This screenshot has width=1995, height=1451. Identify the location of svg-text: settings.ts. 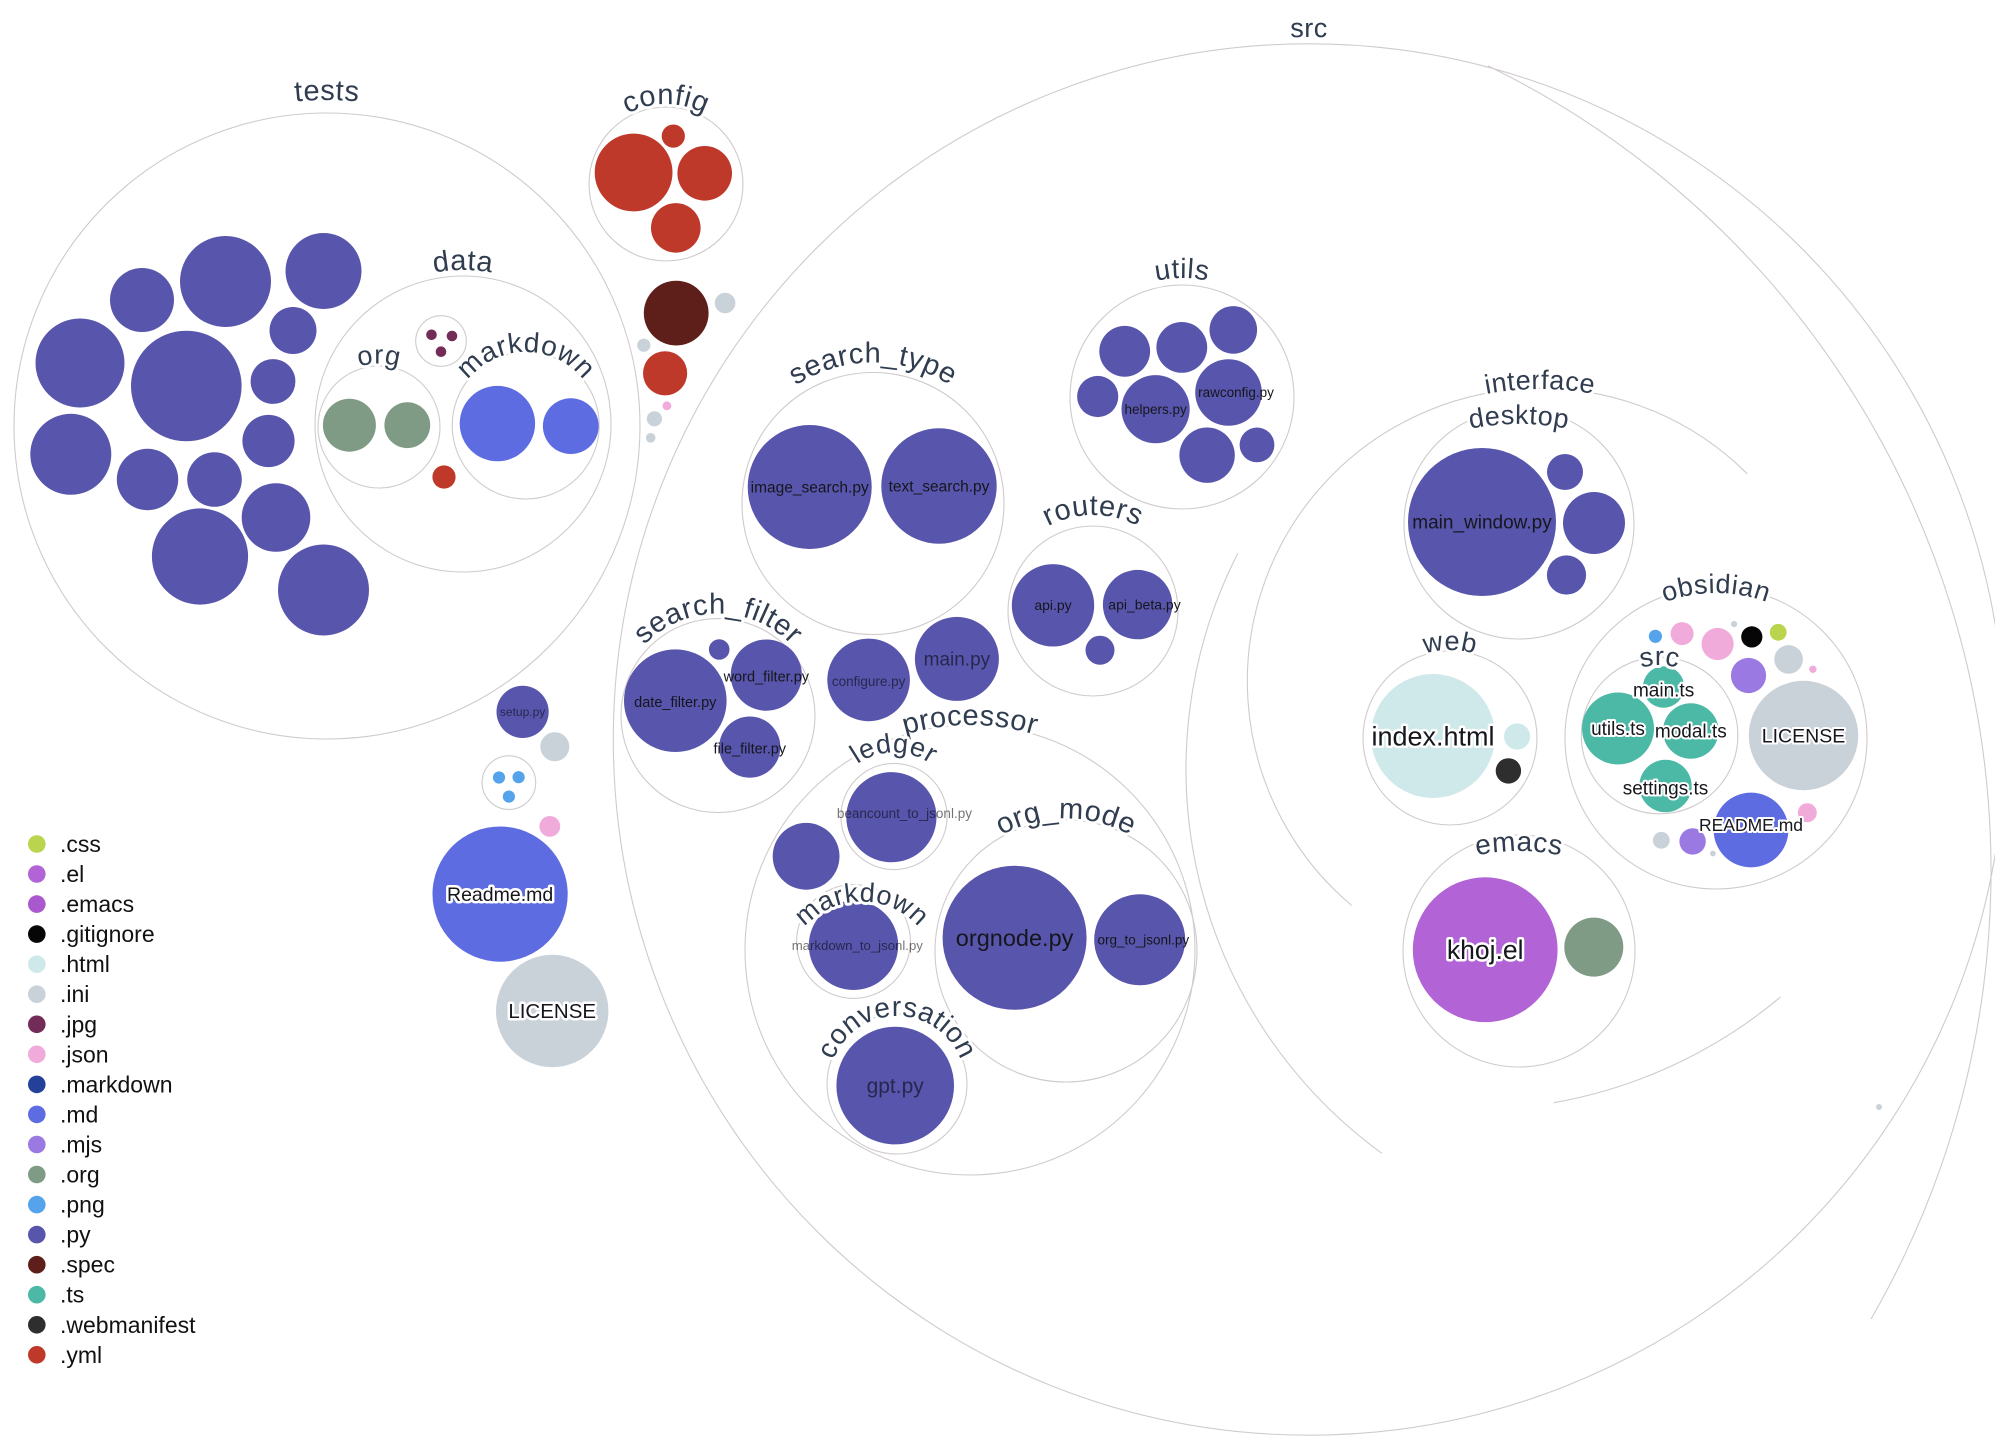
(1666, 789).